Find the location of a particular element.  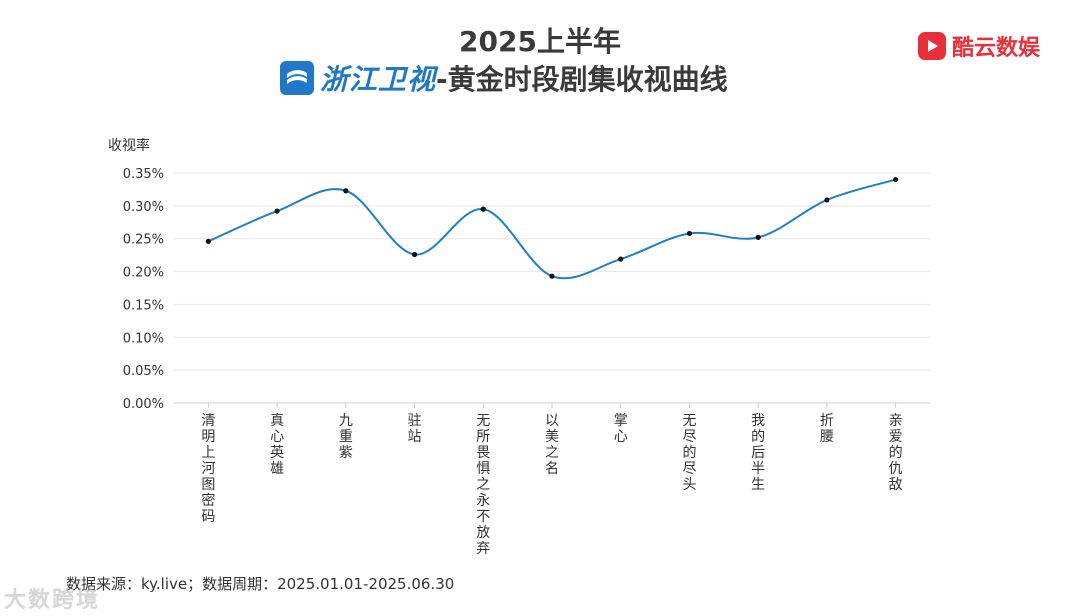

y-tick-label: 0.25% is located at coordinates (143, 240).